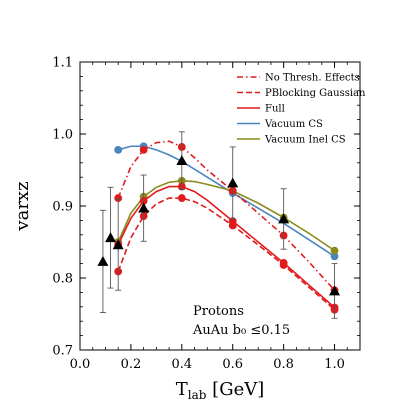 This screenshot has height=411, width=411. Describe the element at coordinates (305, 140) in the screenshot. I see `legend-label-vacuum-inel-cs: Vacuum Inel CS` at that location.